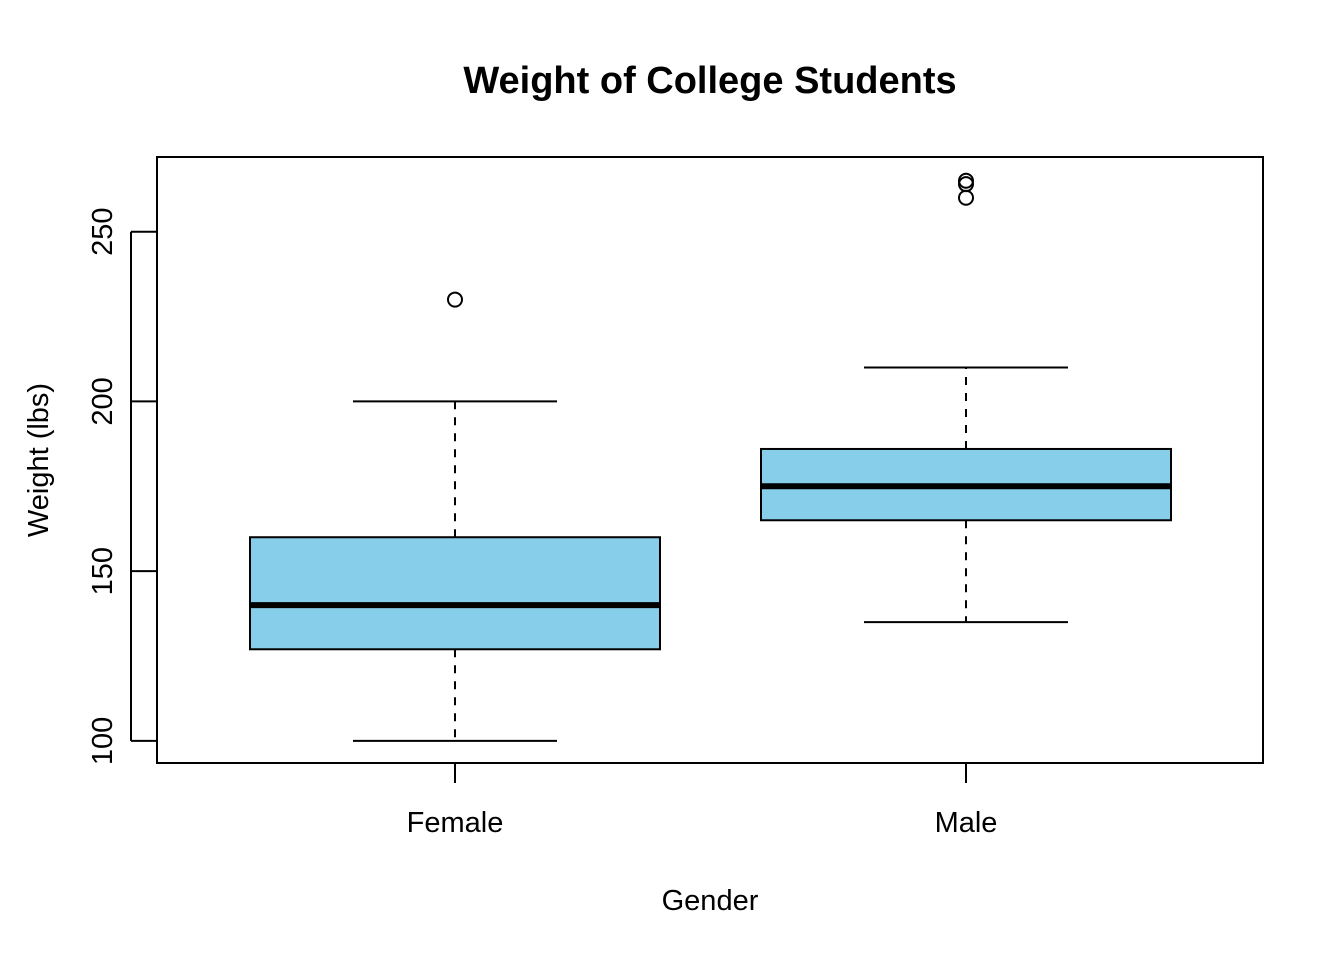  I want to click on y-tick-label: 150, so click(103, 571).